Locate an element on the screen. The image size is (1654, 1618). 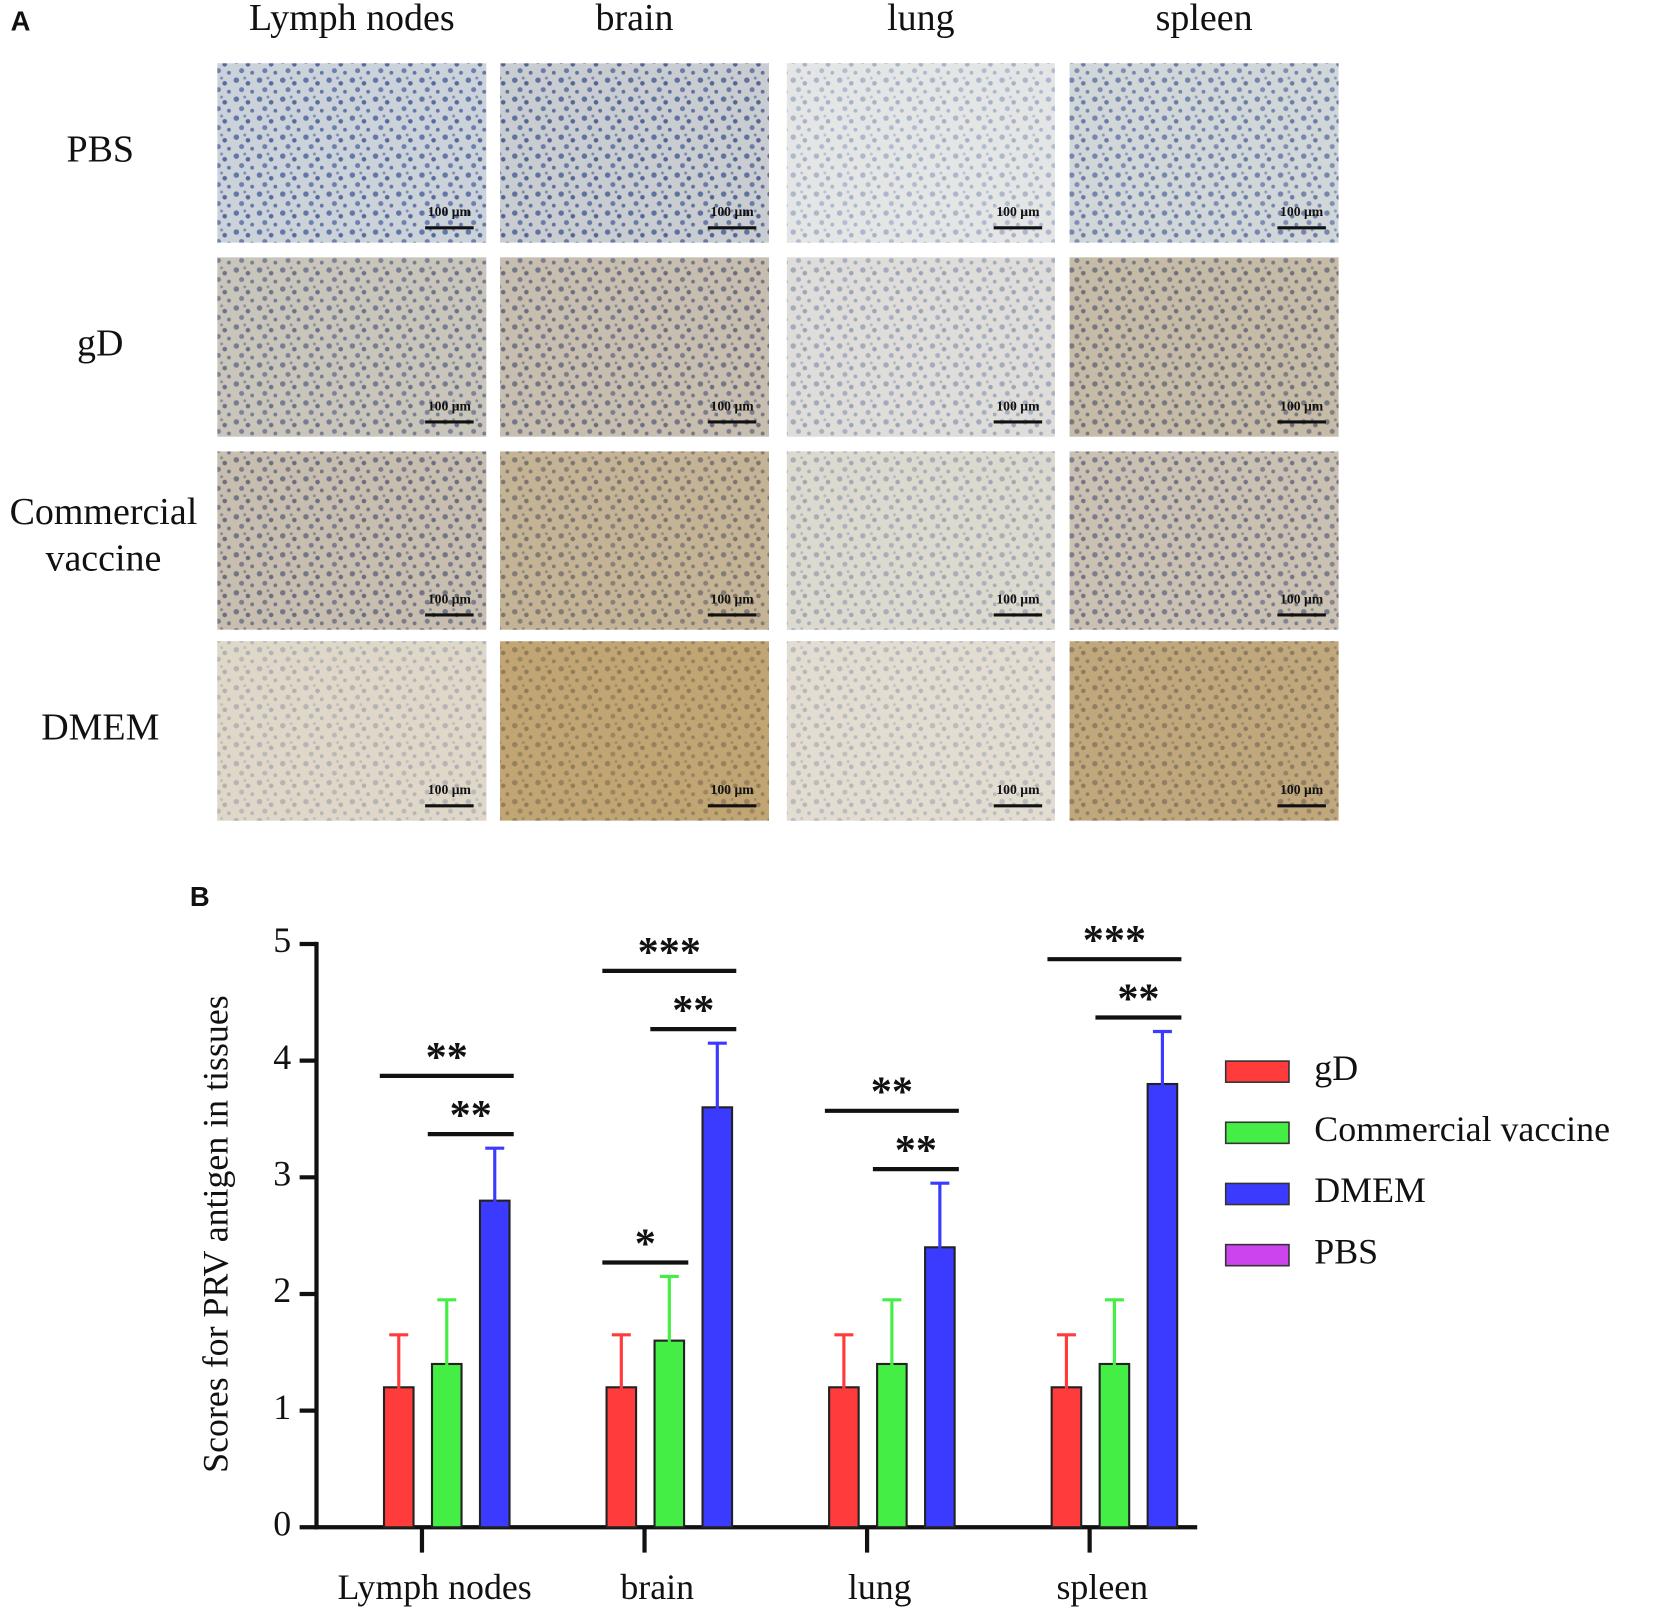
legend-label: Commercial vaccine is located at coordinates (1462, 1129).